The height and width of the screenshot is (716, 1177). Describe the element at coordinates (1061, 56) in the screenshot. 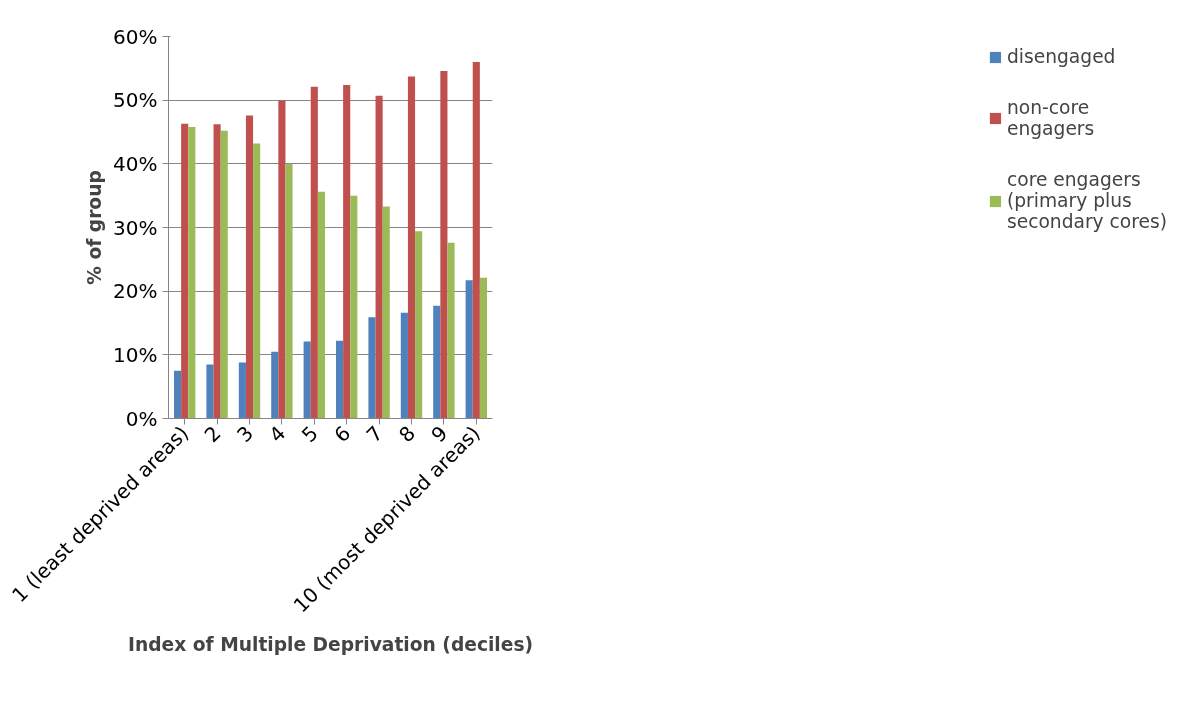

I see `legend-label: disengaged` at that location.